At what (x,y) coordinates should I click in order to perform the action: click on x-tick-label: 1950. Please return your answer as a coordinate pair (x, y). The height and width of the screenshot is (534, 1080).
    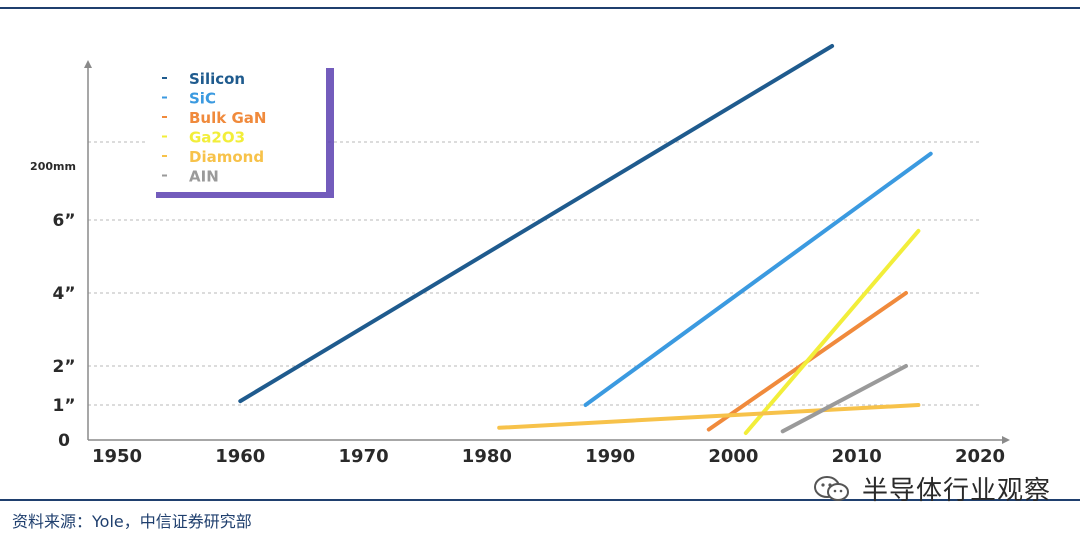
    Looking at the image, I should click on (117, 456).